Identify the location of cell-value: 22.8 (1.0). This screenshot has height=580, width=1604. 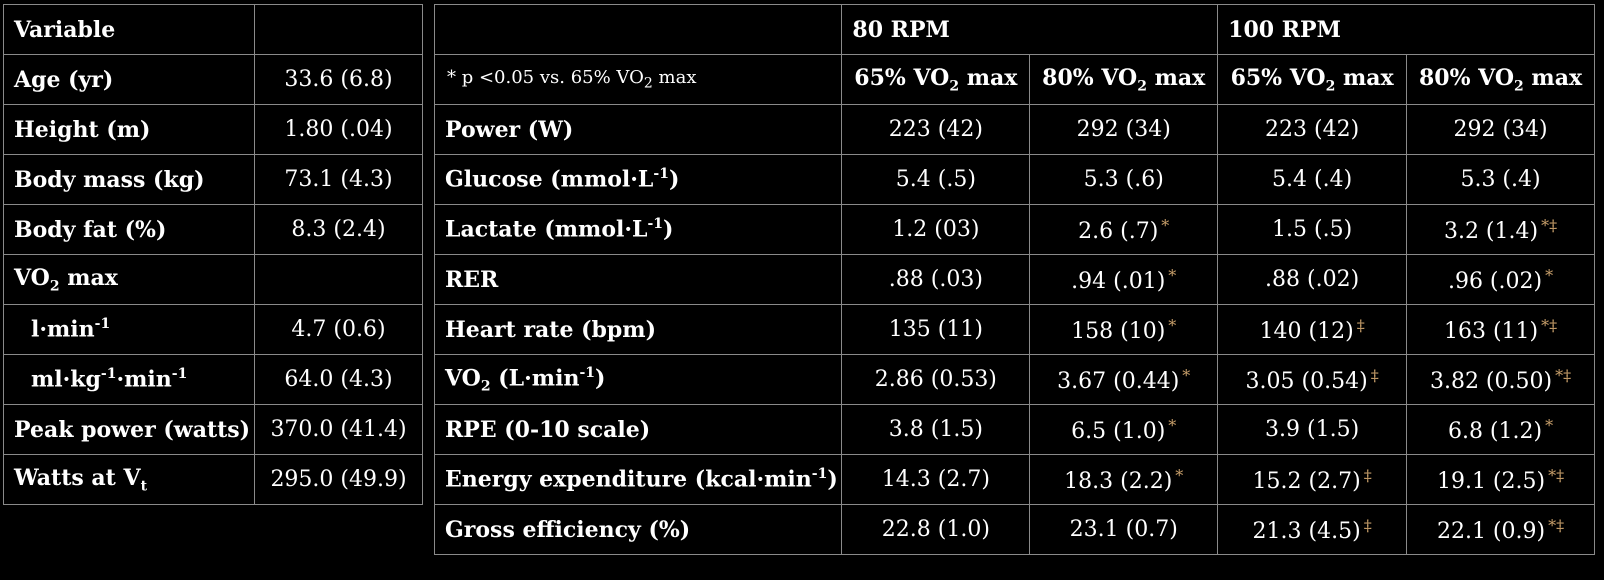
(935, 529).